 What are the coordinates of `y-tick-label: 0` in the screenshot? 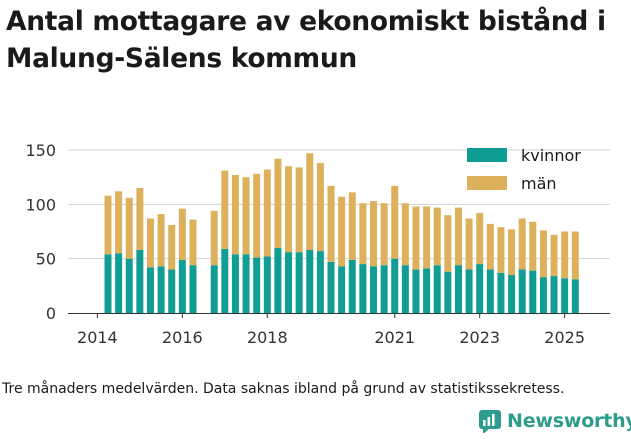 It's located at (51, 313).